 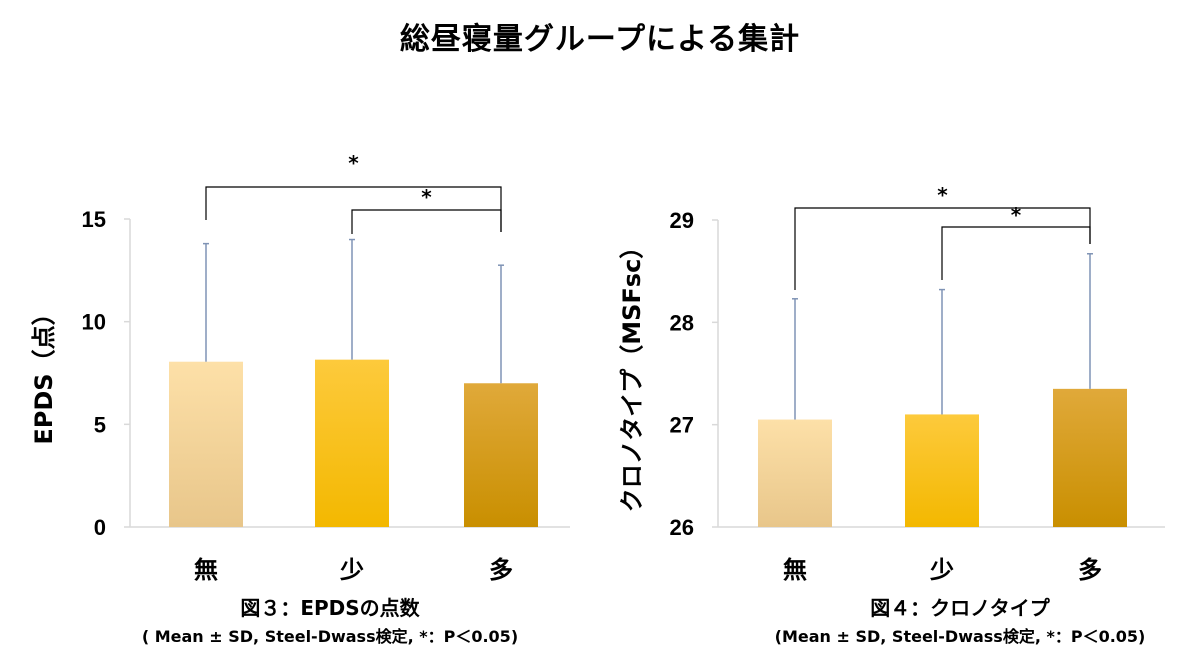 I want to click on chart-1-category-label-2: 少, so click(x=351, y=570).